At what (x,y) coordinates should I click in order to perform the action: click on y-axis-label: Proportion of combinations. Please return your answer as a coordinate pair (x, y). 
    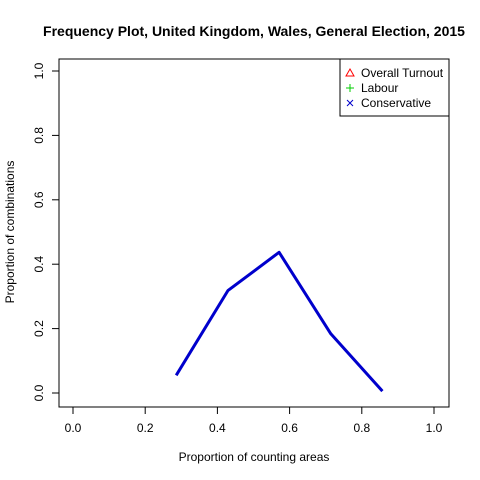
    Looking at the image, I should click on (10, 232).